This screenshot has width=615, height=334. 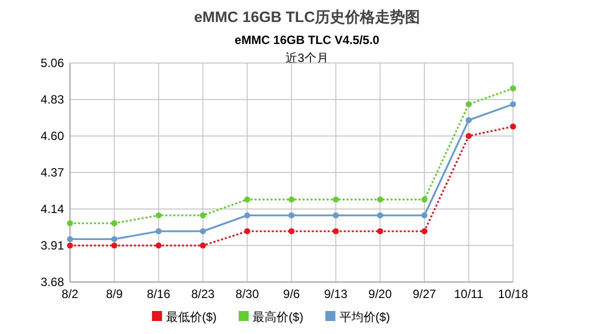 I want to click on x-tick-label: 9/6, so click(x=291, y=294).